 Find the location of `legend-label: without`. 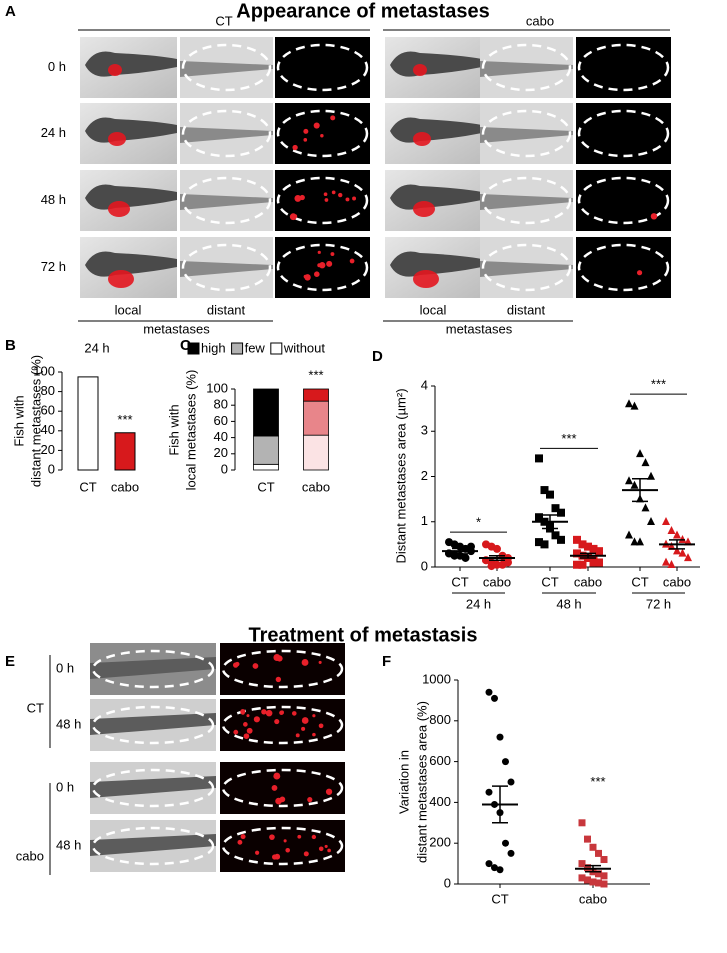

legend-label: without is located at coordinates (304, 347).